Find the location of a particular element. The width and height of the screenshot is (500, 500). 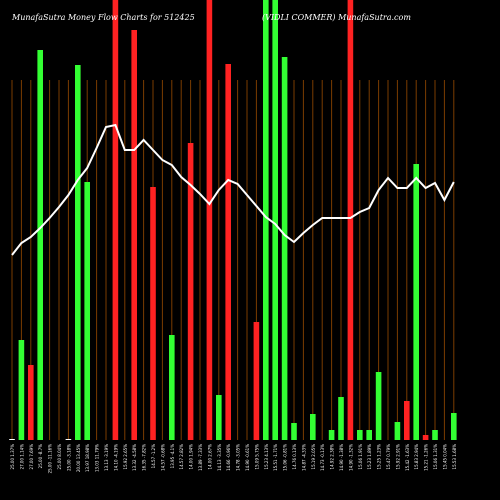

x-tick-label: 25.00 1.37% is located at coordinates (12, 457).